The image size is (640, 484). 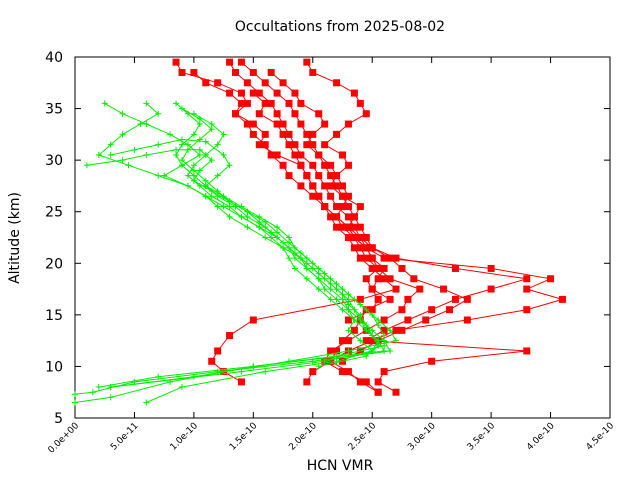 What do you see at coordinates (54, 161) in the screenshot?
I see `y-tick-label: 30` at bounding box center [54, 161].